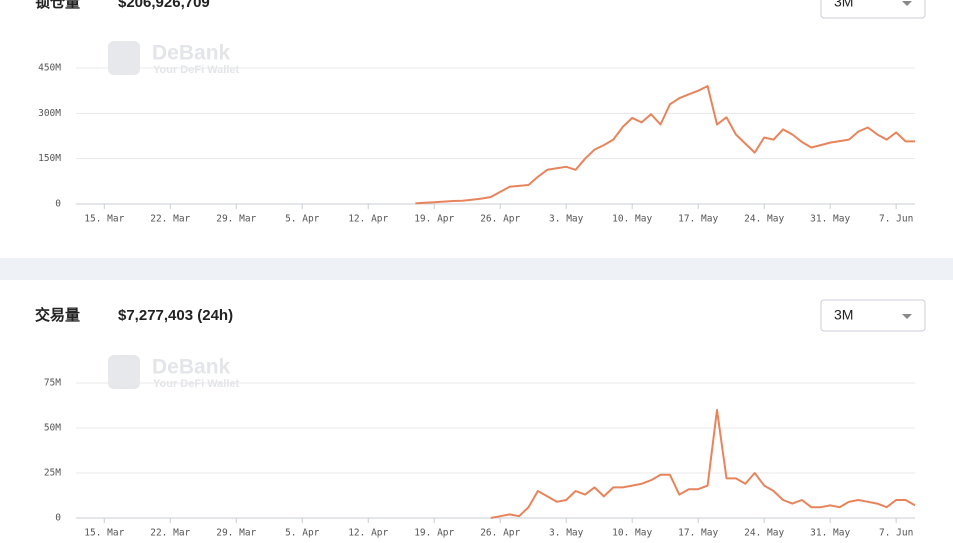  I want to click on section-divider, so click(476, 269).